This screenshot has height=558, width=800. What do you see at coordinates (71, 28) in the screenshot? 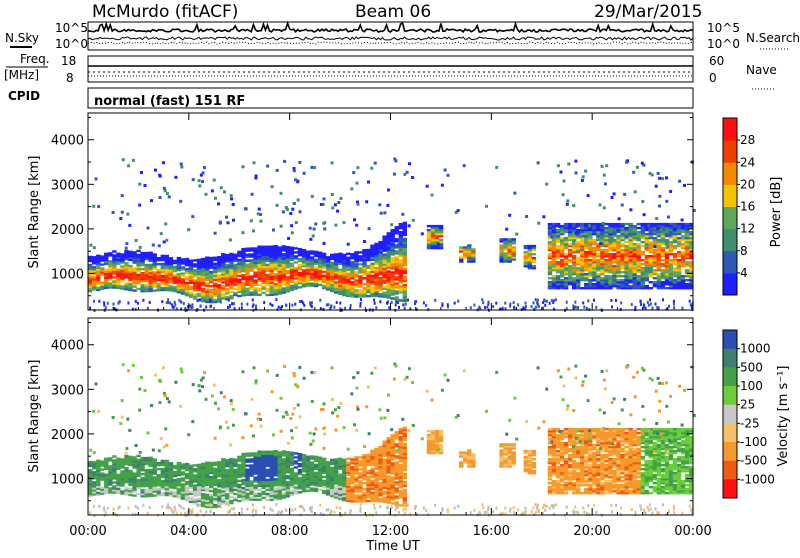
I see `noise-left-hi: 10^5` at bounding box center [71, 28].